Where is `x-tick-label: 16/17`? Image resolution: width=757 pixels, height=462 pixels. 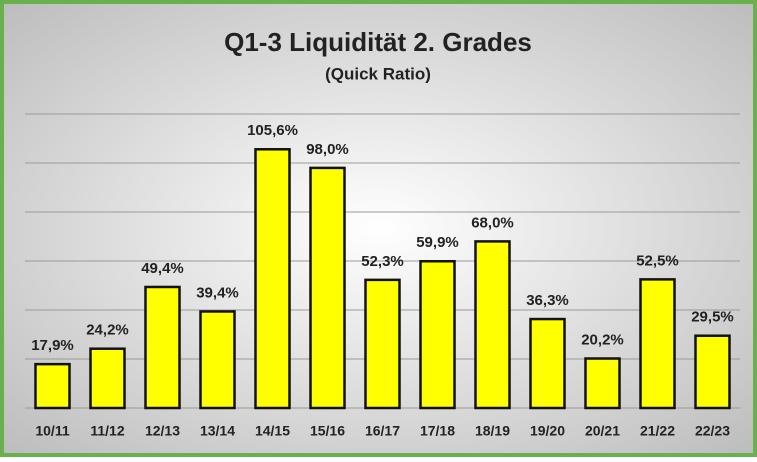 x-tick-label: 16/17 is located at coordinates (382, 431).